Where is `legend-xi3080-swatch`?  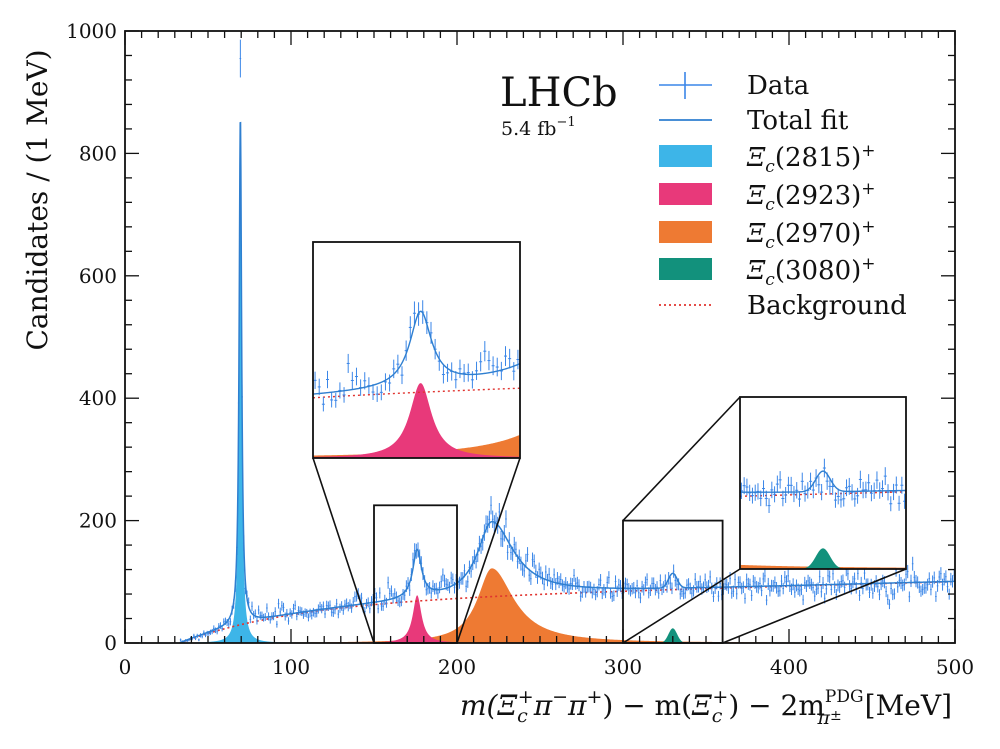 legend-xi3080-swatch is located at coordinates (685, 269).